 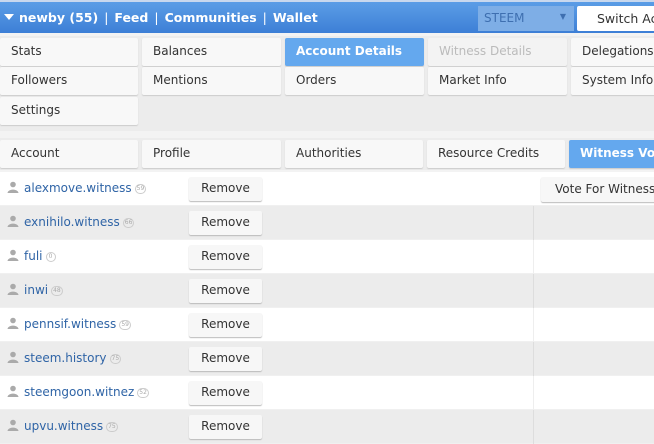 I want to click on witness-row: inwi 48 Remove, so click(x=327, y=291).